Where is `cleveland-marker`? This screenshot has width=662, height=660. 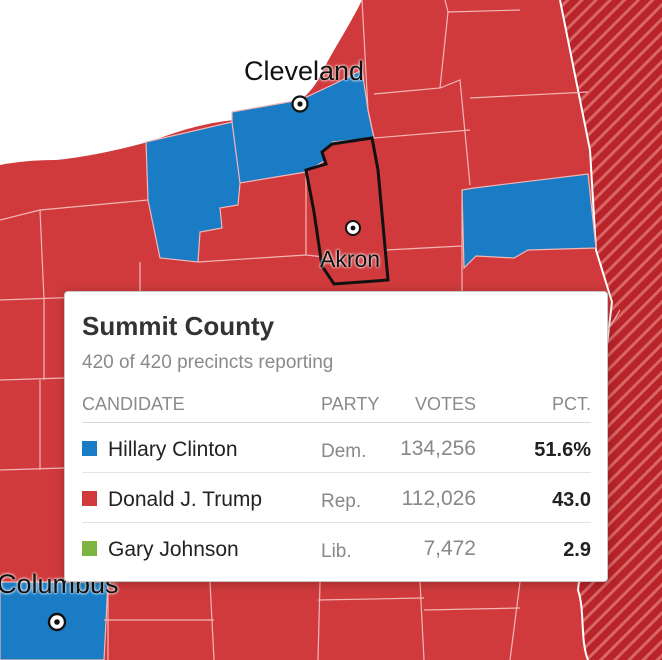 cleveland-marker is located at coordinates (300, 104).